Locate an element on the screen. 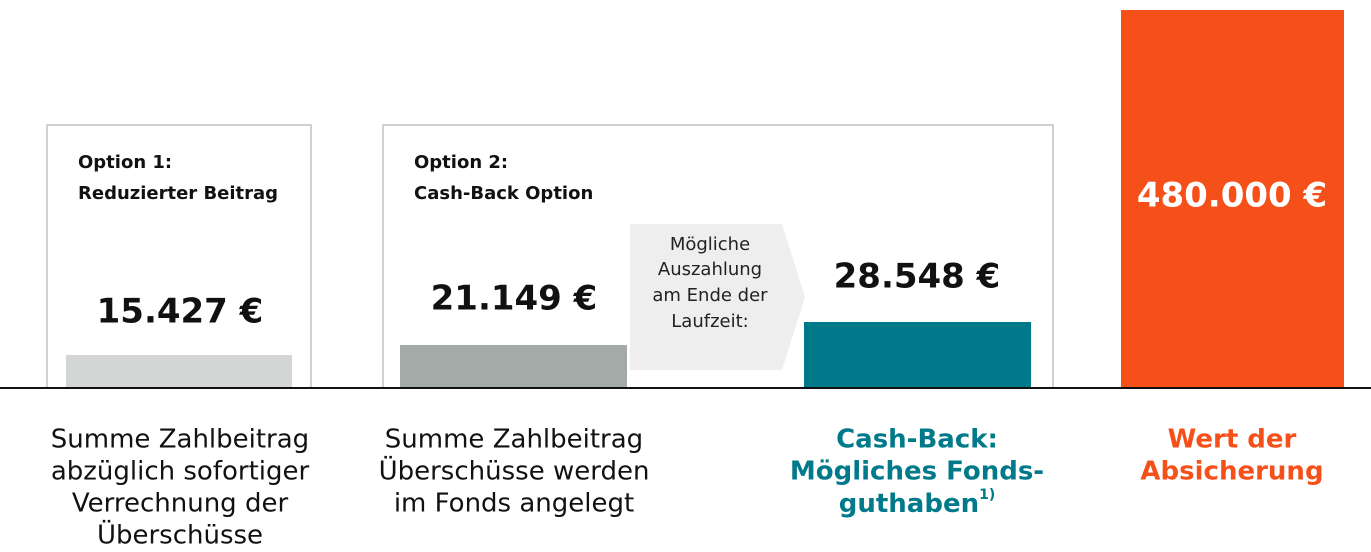 This screenshot has height=552, width=1371. caption: im Fonds angelegt is located at coordinates (514, 504).